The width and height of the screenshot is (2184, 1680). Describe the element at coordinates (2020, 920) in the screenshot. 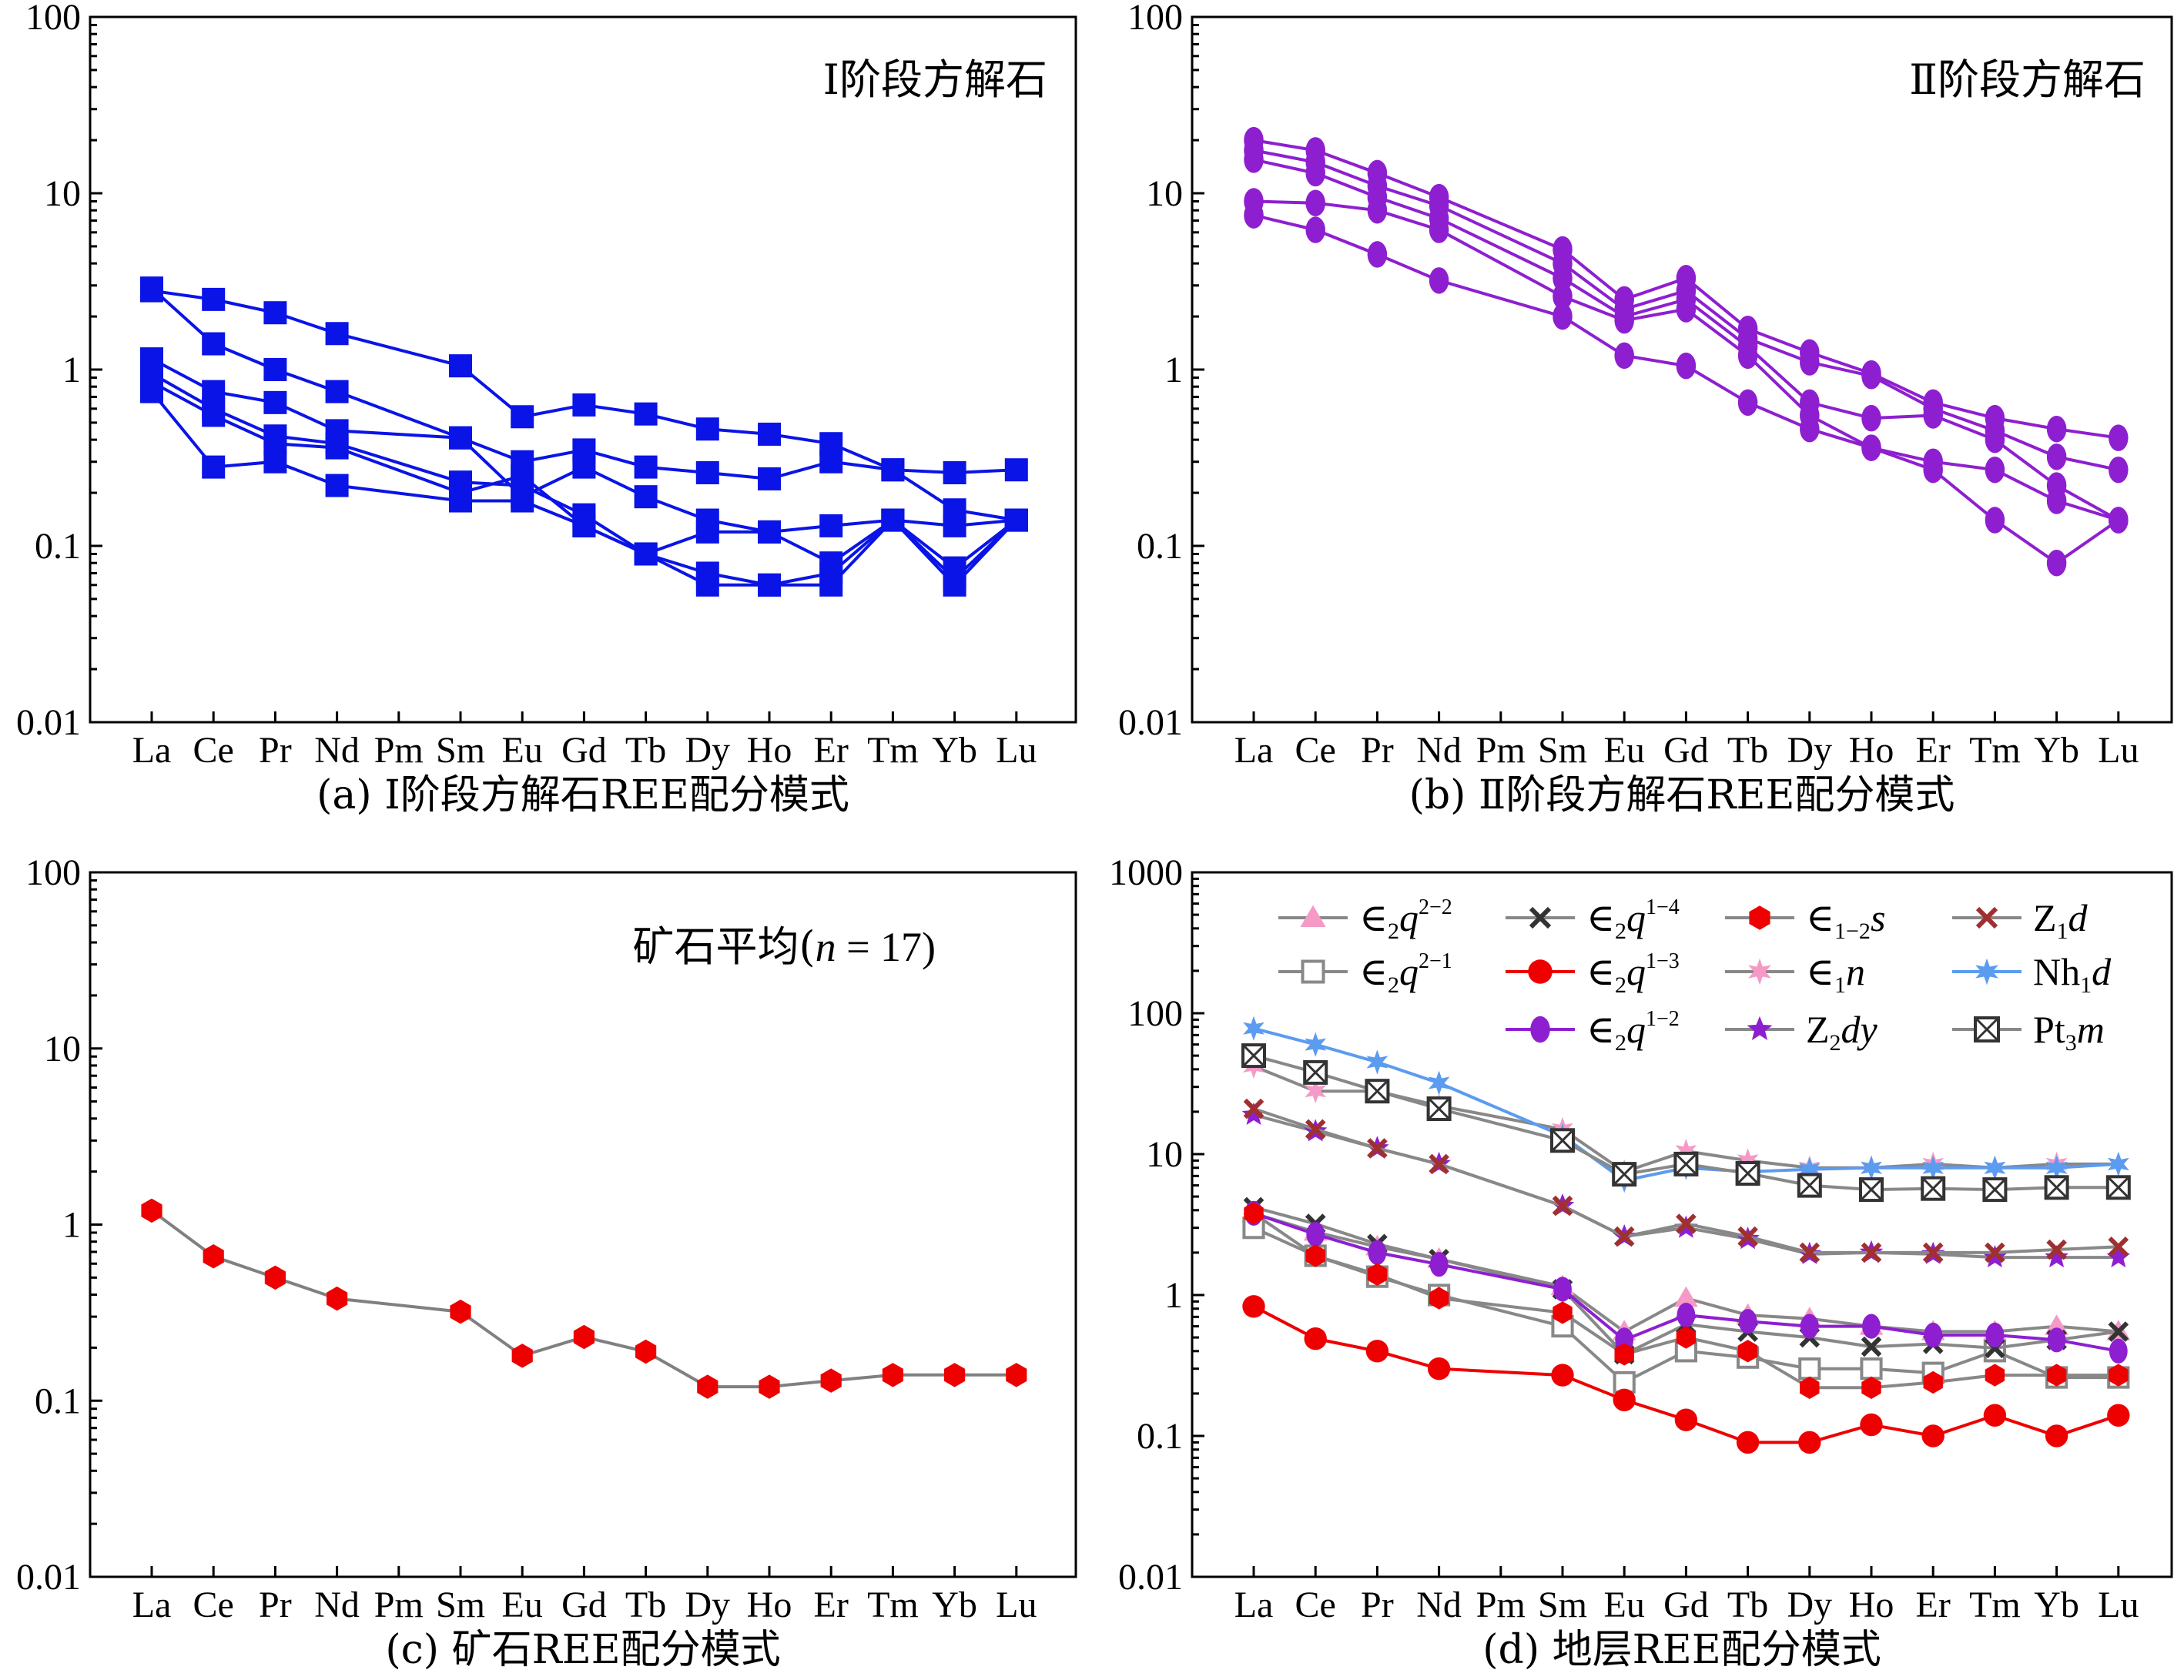

I see `legend-item: Z1d` at that location.